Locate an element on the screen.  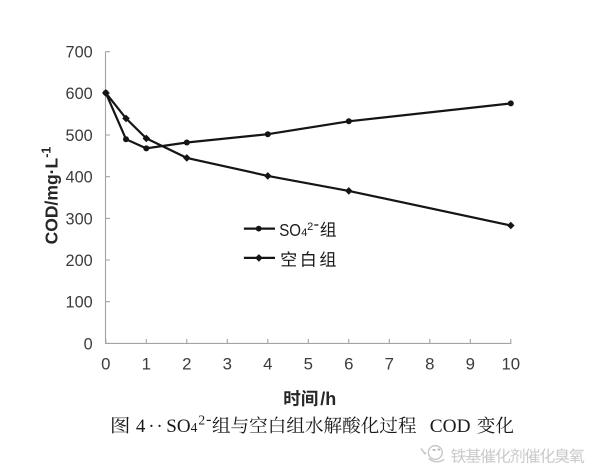
svg-text: 1 is located at coordinates (146, 363).